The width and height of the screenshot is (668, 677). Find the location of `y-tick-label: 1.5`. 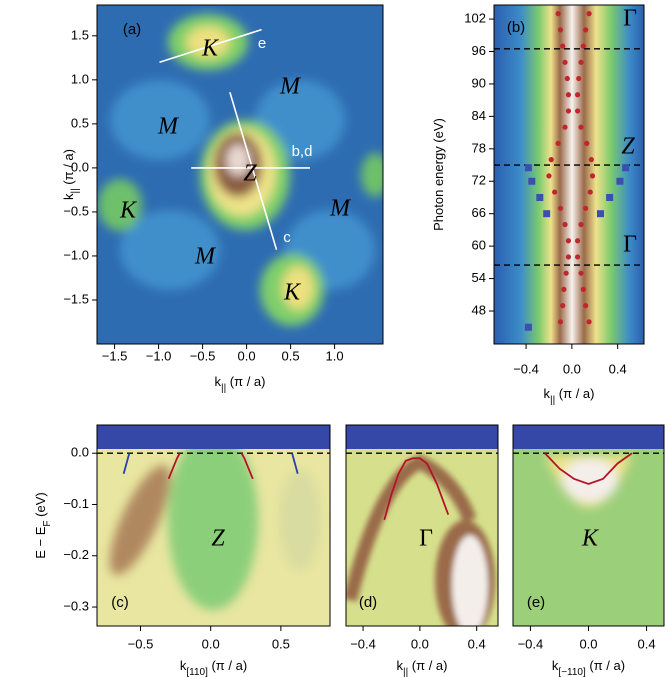

y-tick-label: 1.5 is located at coordinates (80, 34).